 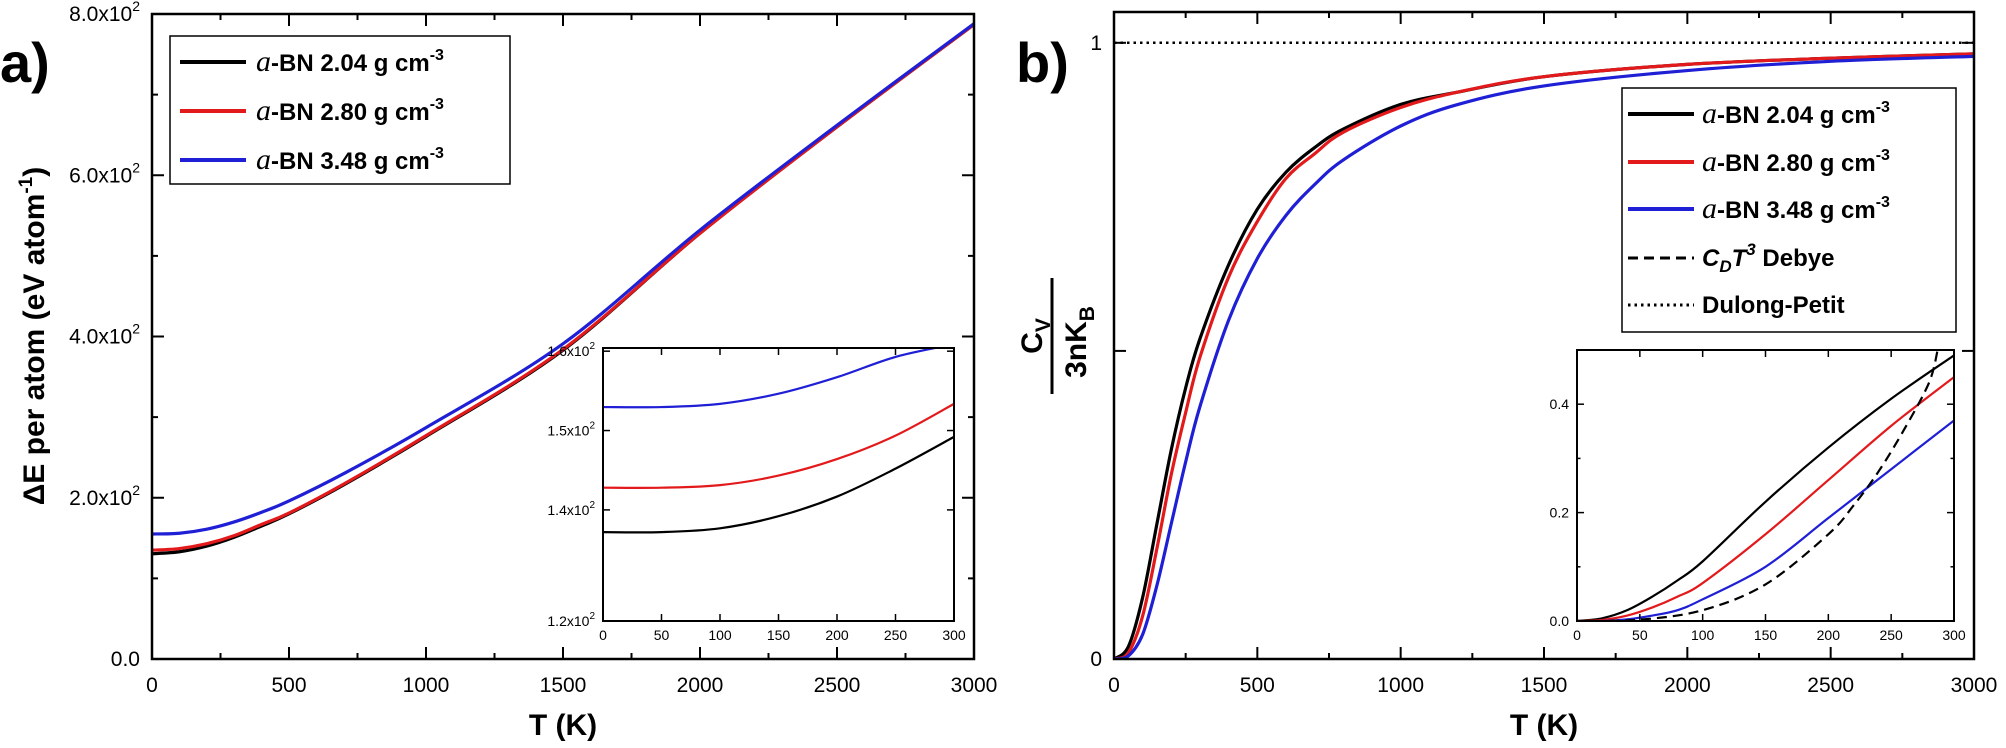 What do you see at coordinates (104, 496) in the screenshot?
I see `panel-a-y-tick-label: 2.0x10²` at bounding box center [104, 496].